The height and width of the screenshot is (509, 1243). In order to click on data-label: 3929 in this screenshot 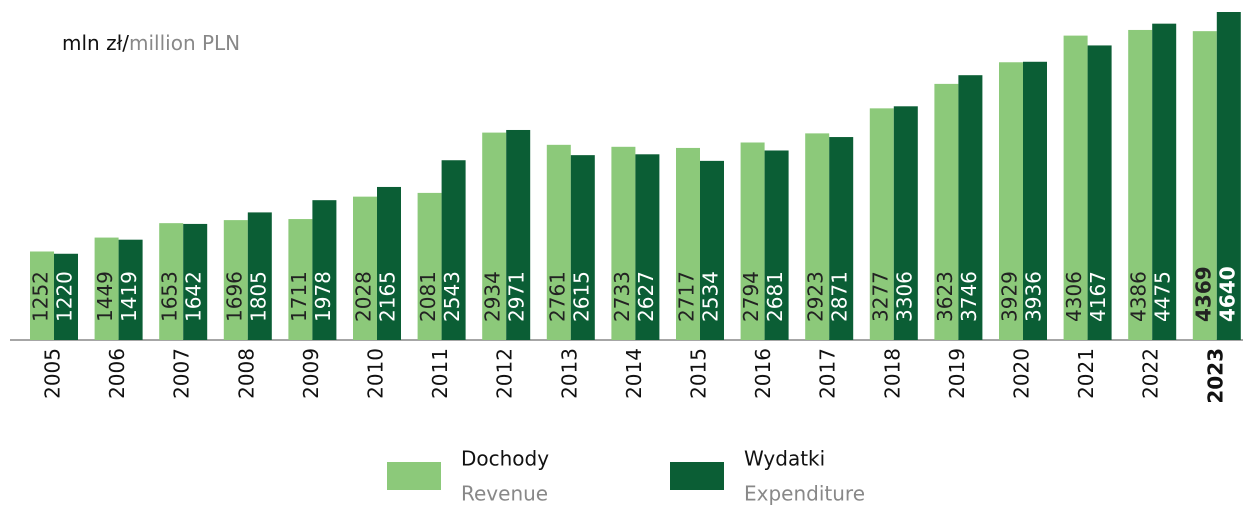, I will do `click(1010, 296)`.